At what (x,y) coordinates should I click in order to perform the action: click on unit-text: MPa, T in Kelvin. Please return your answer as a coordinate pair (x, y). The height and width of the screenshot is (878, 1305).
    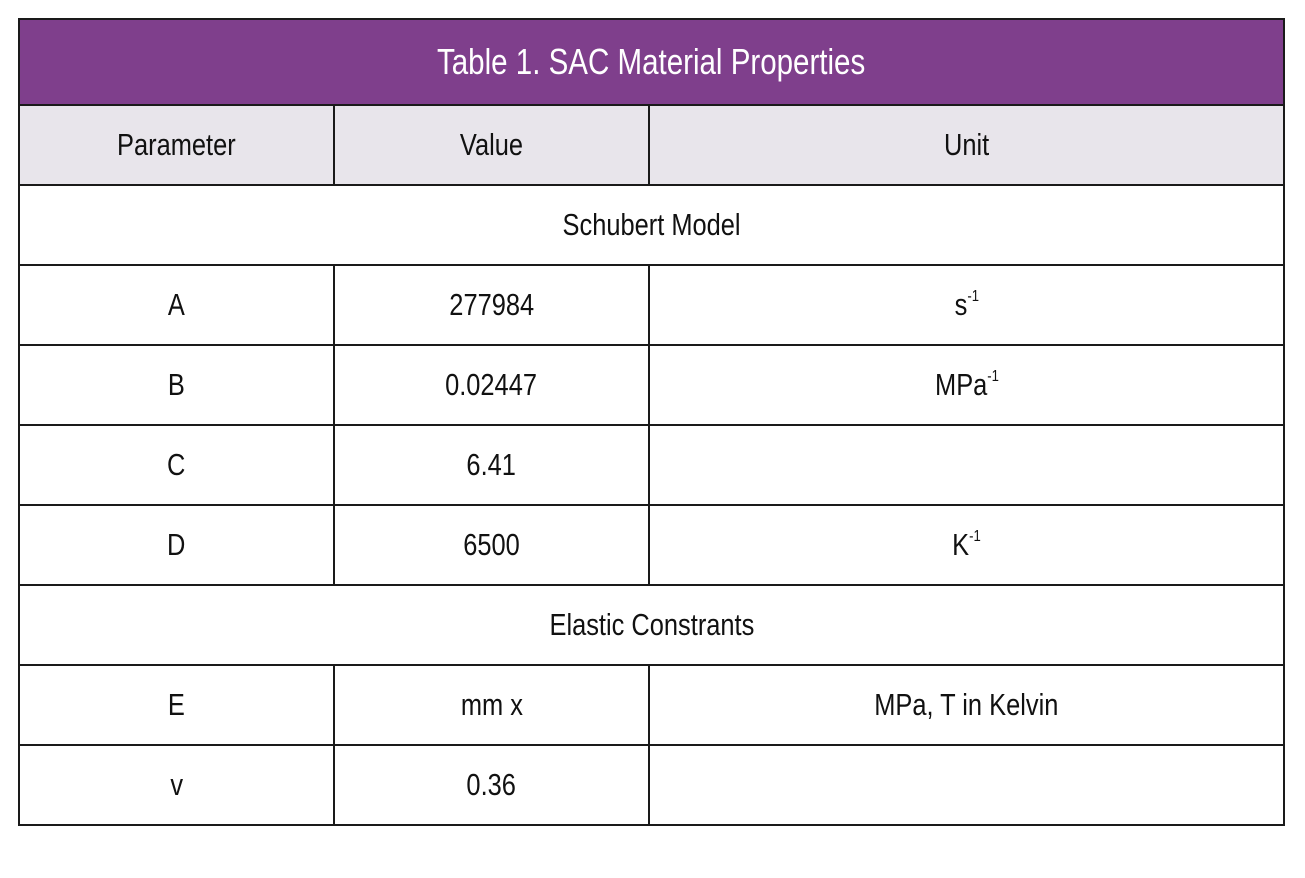
    Looking at the image, I should click on (966, 705).